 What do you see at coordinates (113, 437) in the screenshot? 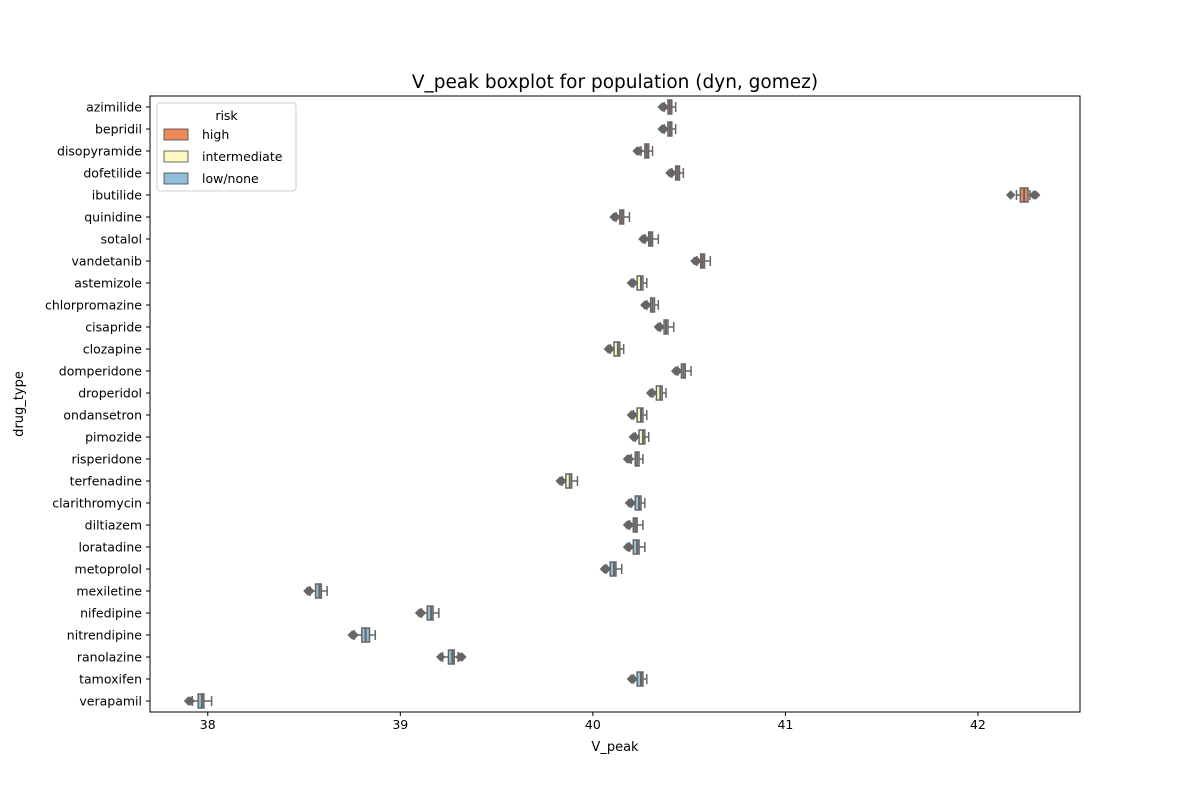
I see `y-tick-label: pimozide` at bounding box center [113, 437].